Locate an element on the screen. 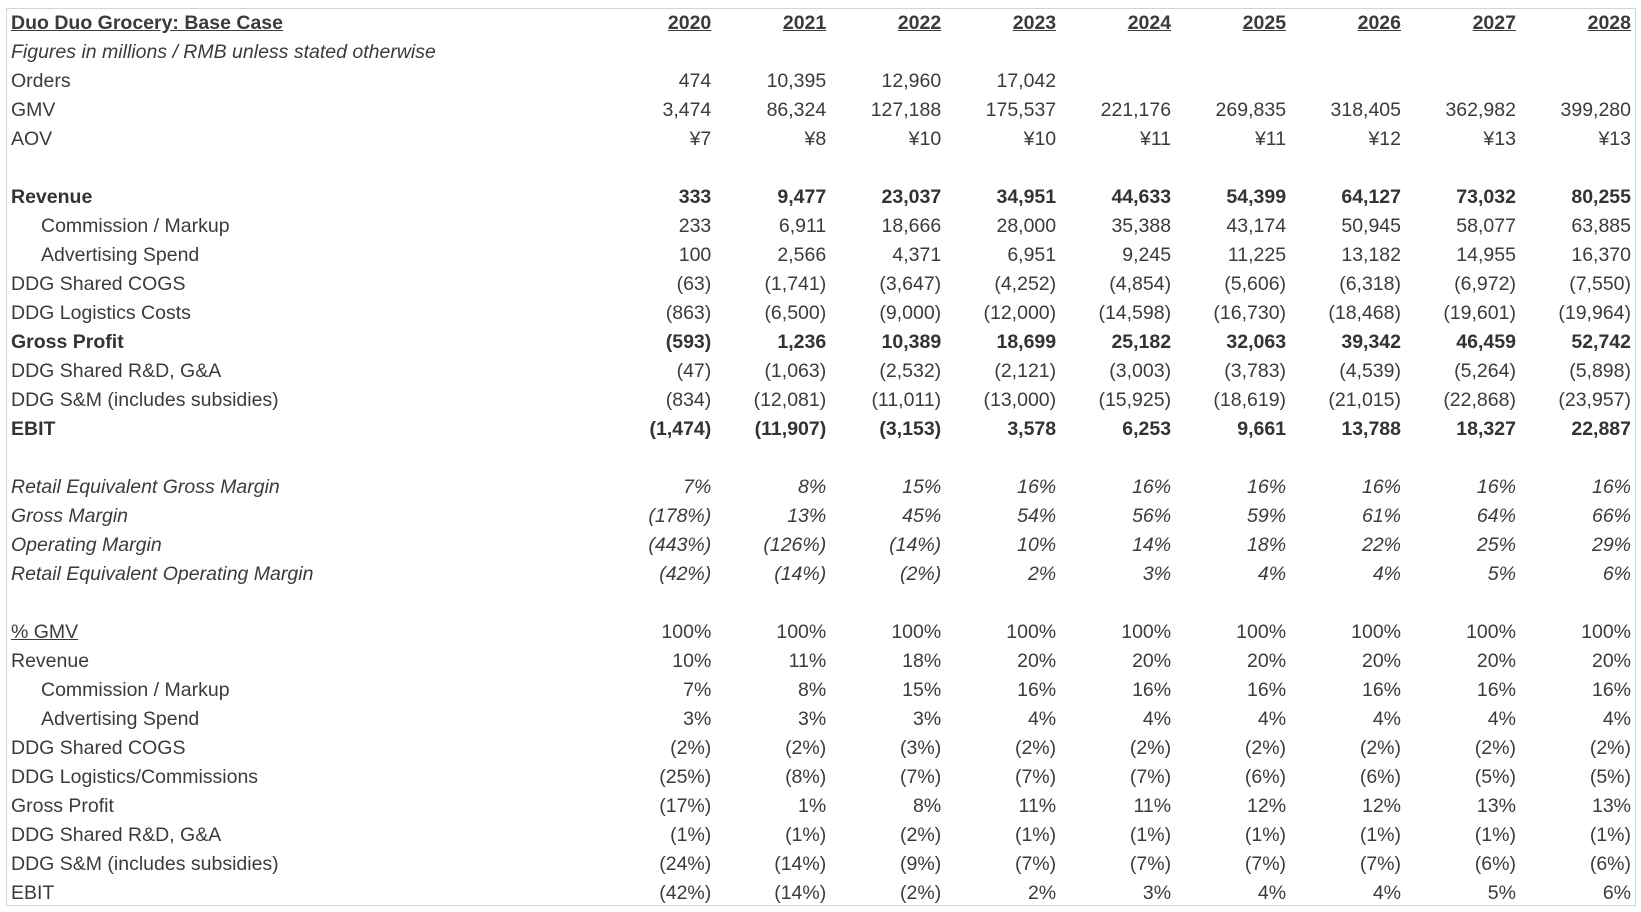  value-cell-2024: 11% is located at coordinates (1152, 806).